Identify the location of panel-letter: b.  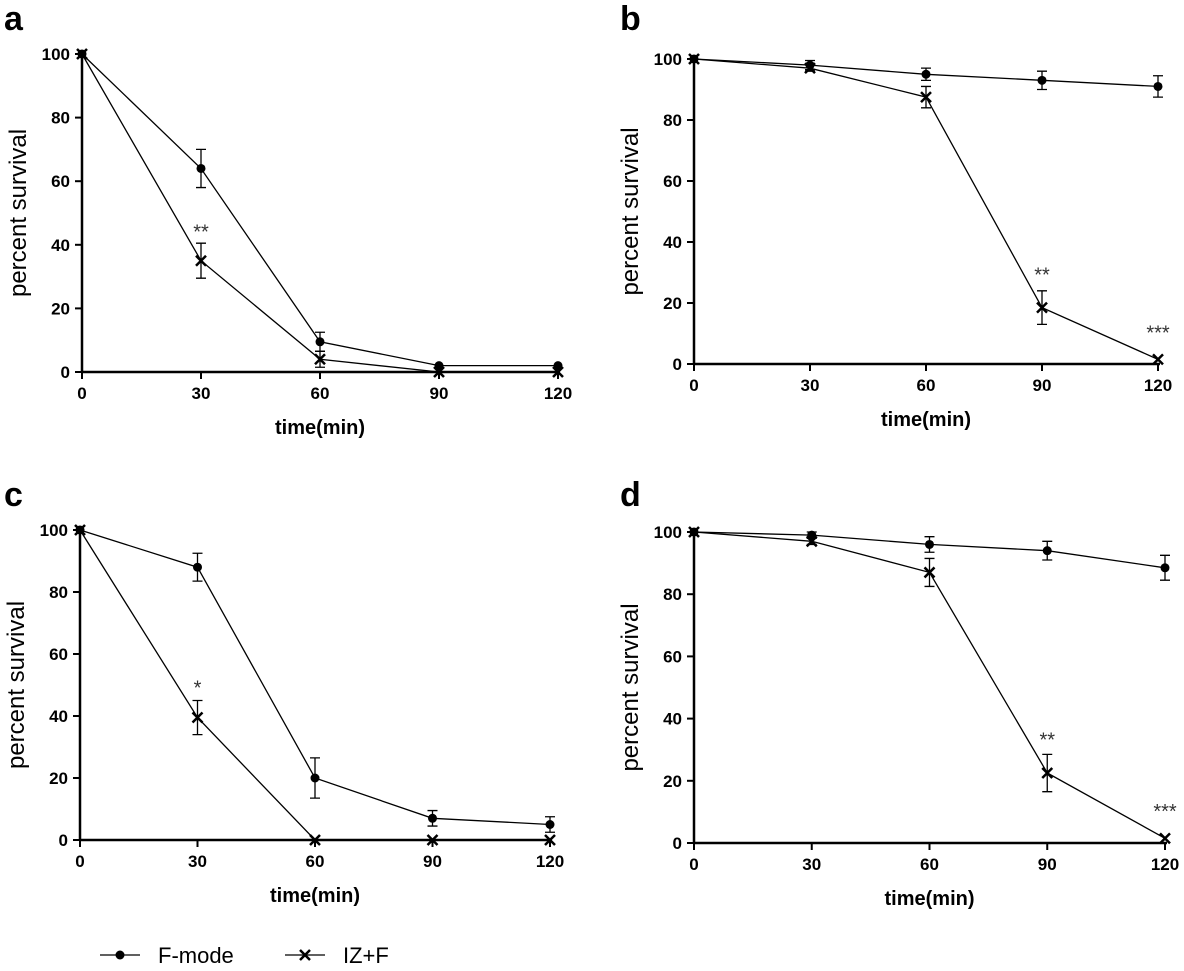
(630, 19).